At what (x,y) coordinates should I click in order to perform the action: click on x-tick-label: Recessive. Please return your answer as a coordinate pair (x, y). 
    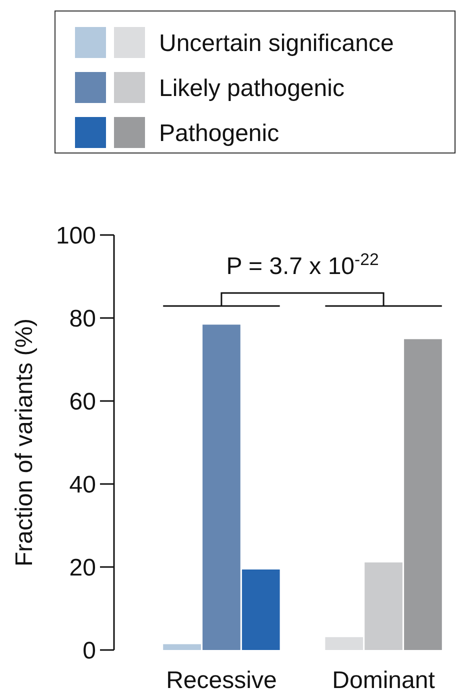
    Looking at the image, I should click on (221, 680).